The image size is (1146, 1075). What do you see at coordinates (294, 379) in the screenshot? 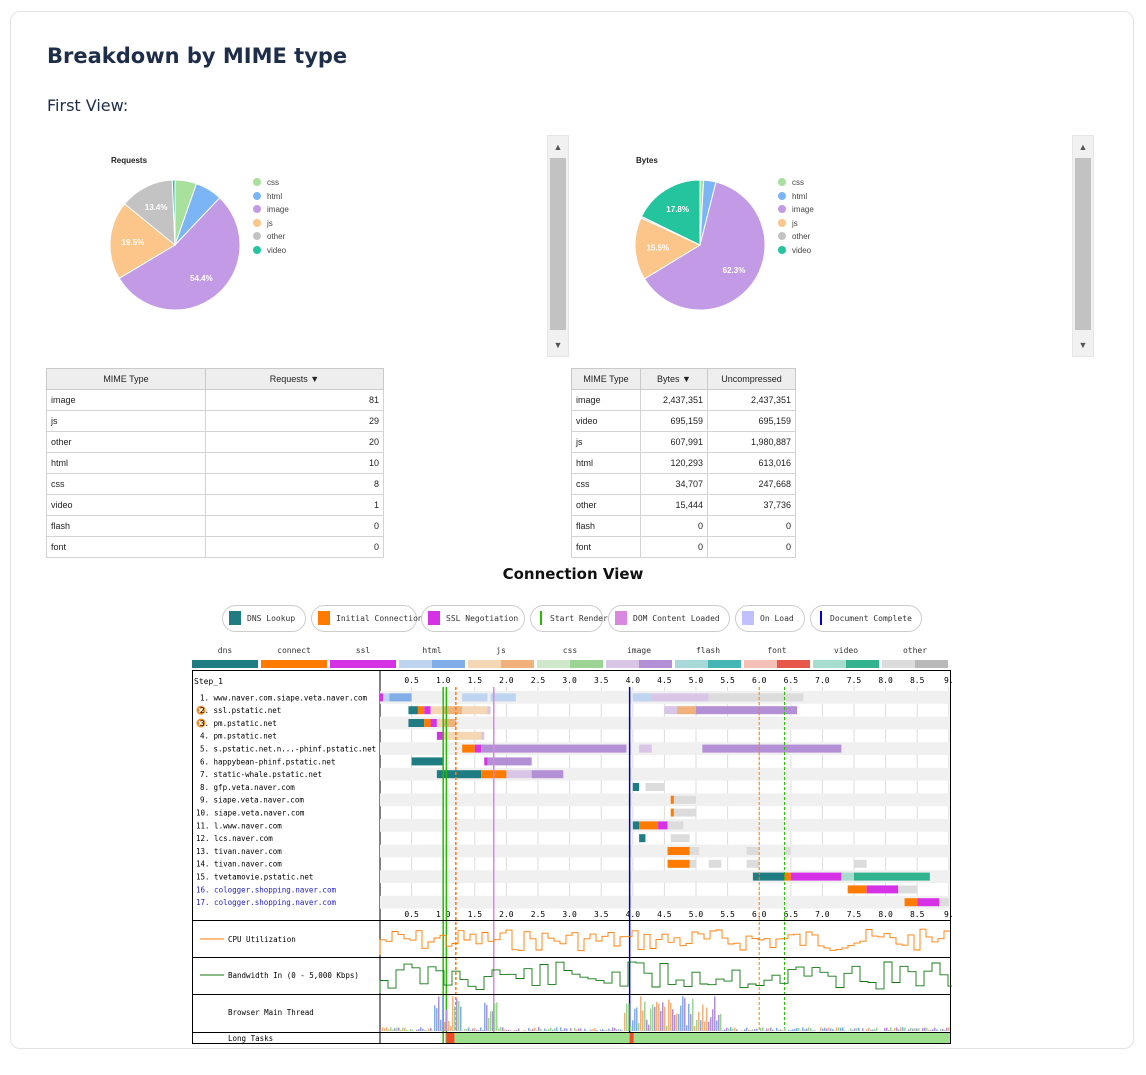
I see `col-requests: Requests ▼` at bounding box center [294, 379].